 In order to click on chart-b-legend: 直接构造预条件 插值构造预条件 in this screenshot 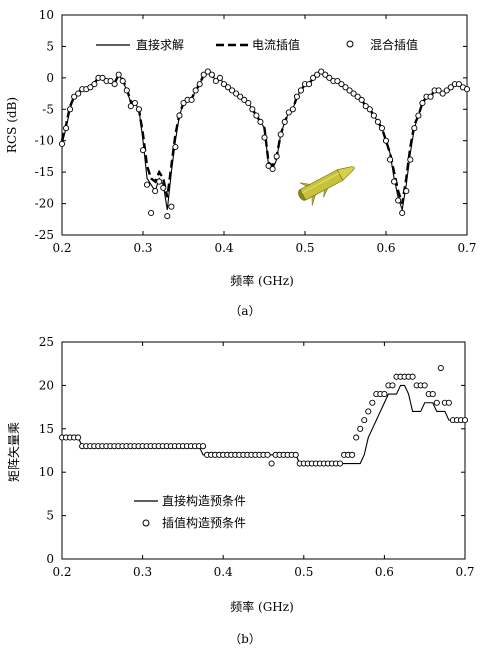, I will do `click(190, 511)`.